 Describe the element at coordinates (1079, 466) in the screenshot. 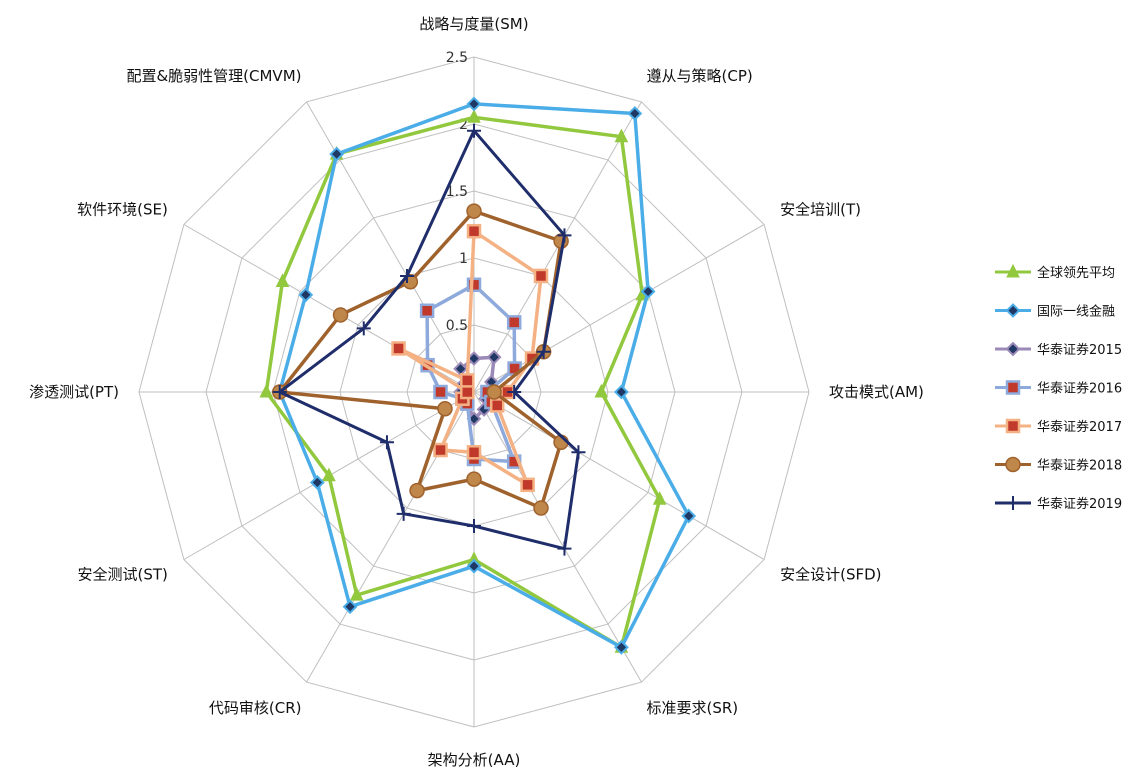

I see `legend-label: 华泰证券2018` at that location.